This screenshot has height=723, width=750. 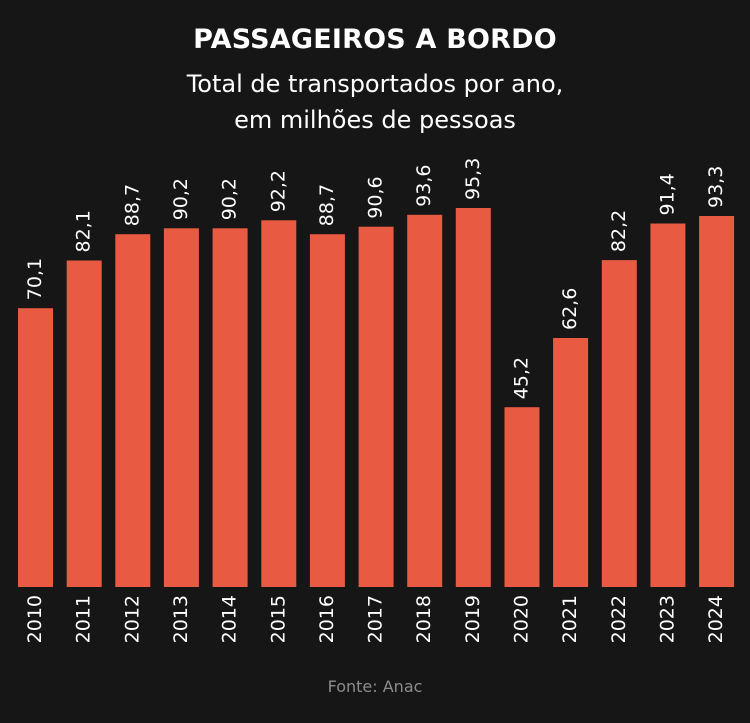 What do you see at coordinates (425, 401) in the screenshot?
I see `bar-2018` at bounding box center [425, 401].